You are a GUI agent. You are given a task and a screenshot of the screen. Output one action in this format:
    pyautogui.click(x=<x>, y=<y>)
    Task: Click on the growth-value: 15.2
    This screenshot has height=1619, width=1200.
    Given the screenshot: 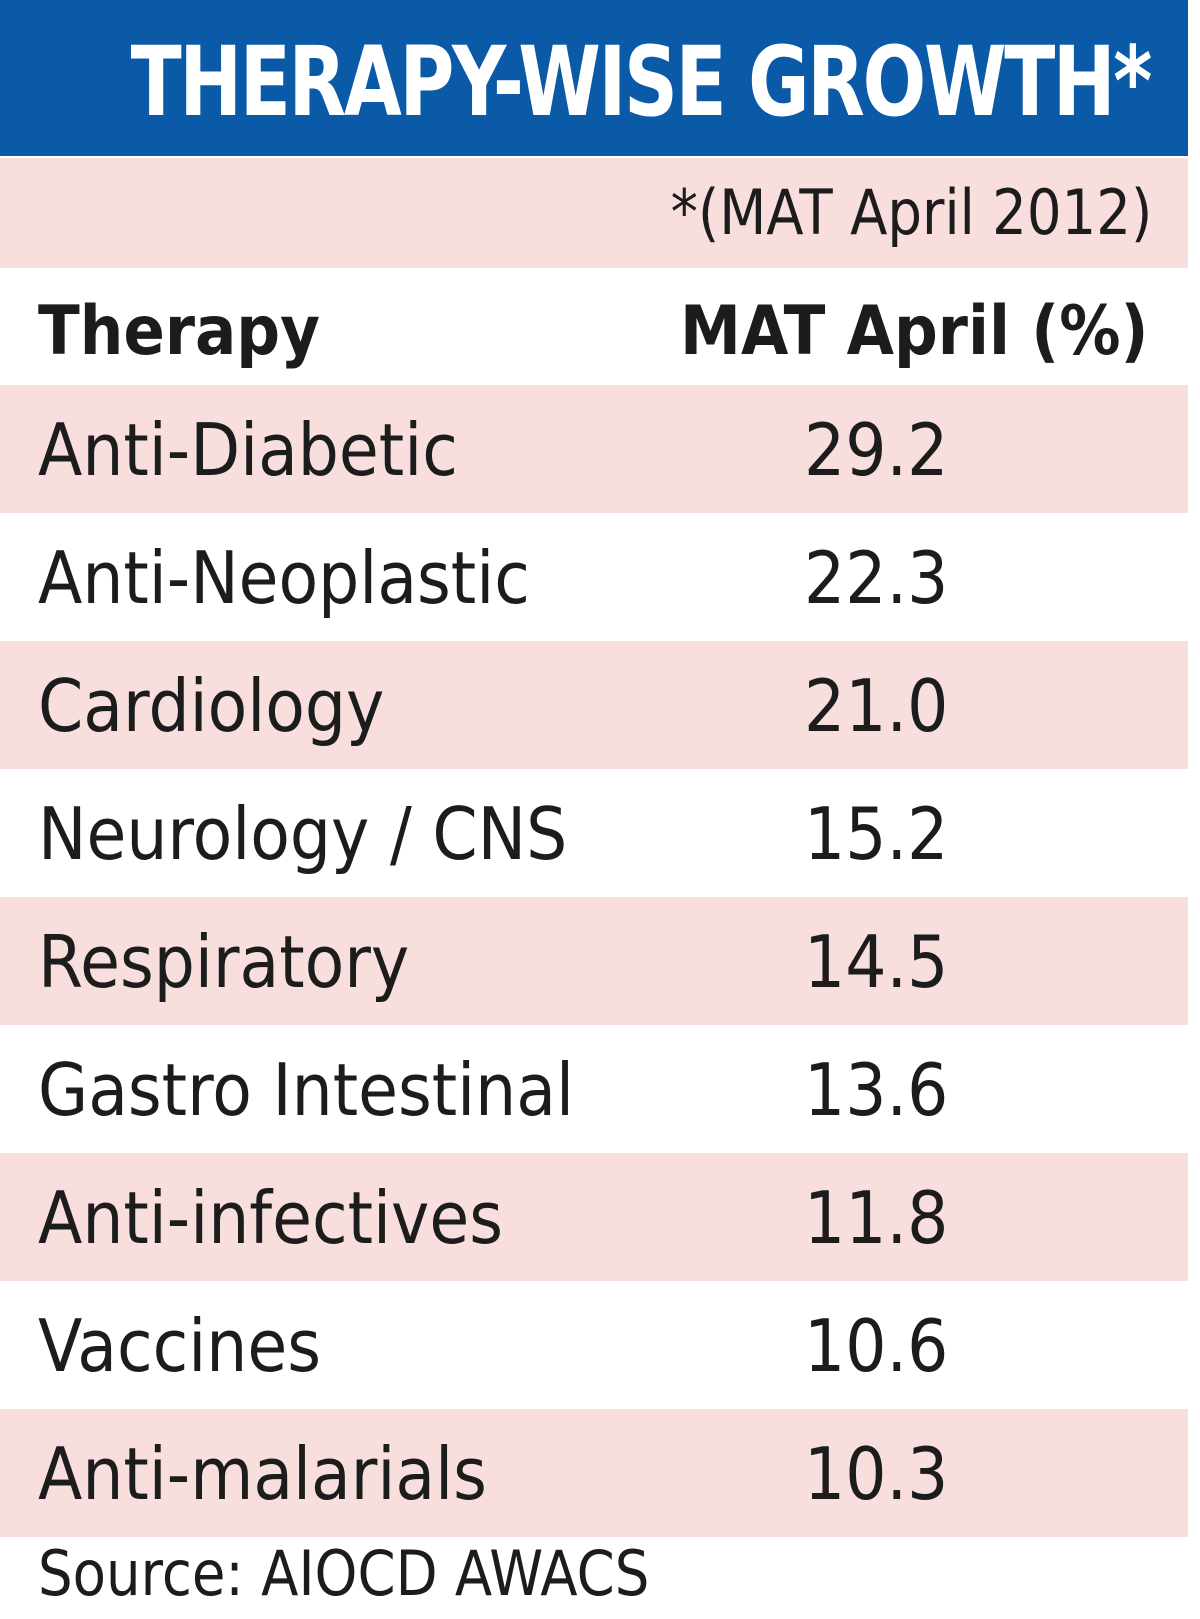 What is the action you would take?
    pyautogui.click(x=875, y=834)
    